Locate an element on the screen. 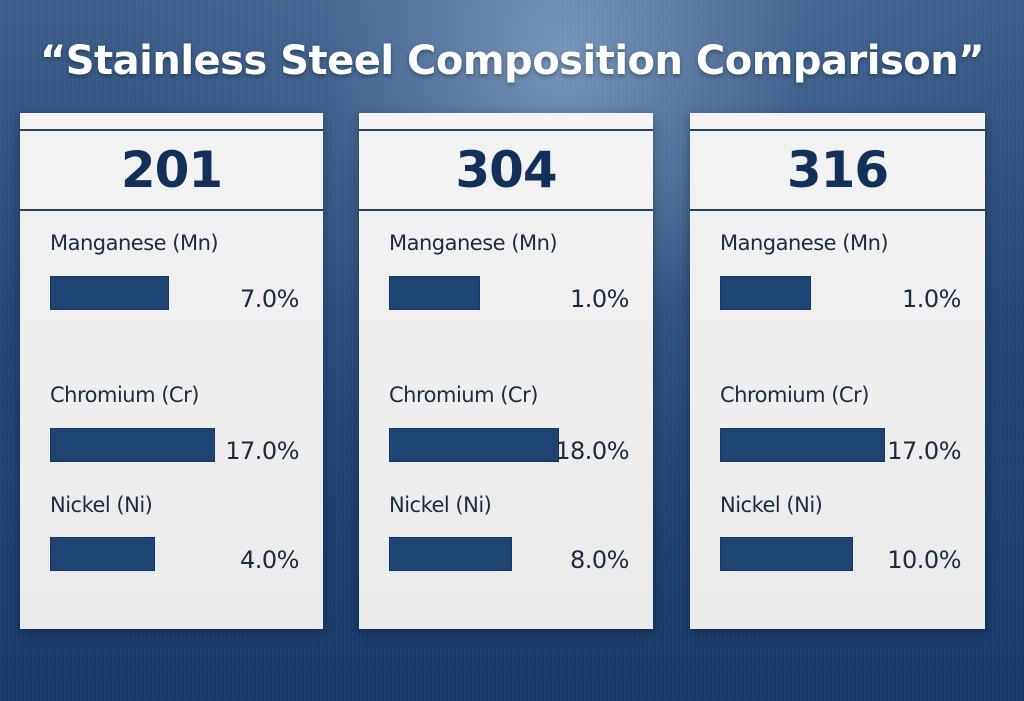 The height and width of the screenshot is (701, 1024). value-label: 4.0% is located at coordinates (269, 560).